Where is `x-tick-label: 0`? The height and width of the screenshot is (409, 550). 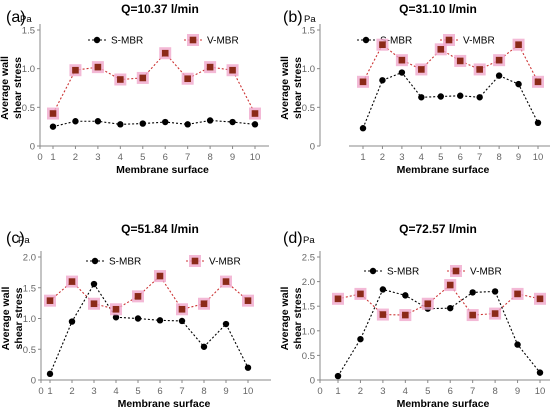
x-tick-label: 0 is located at coordinates (40, 391).